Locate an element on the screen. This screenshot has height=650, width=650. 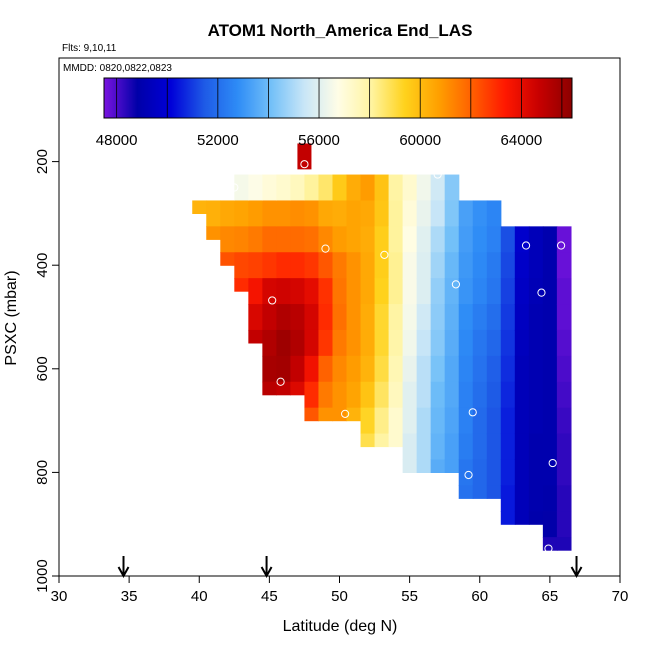
flights-label: Flts: 9,10,11 is located at coordinates (89, 48).